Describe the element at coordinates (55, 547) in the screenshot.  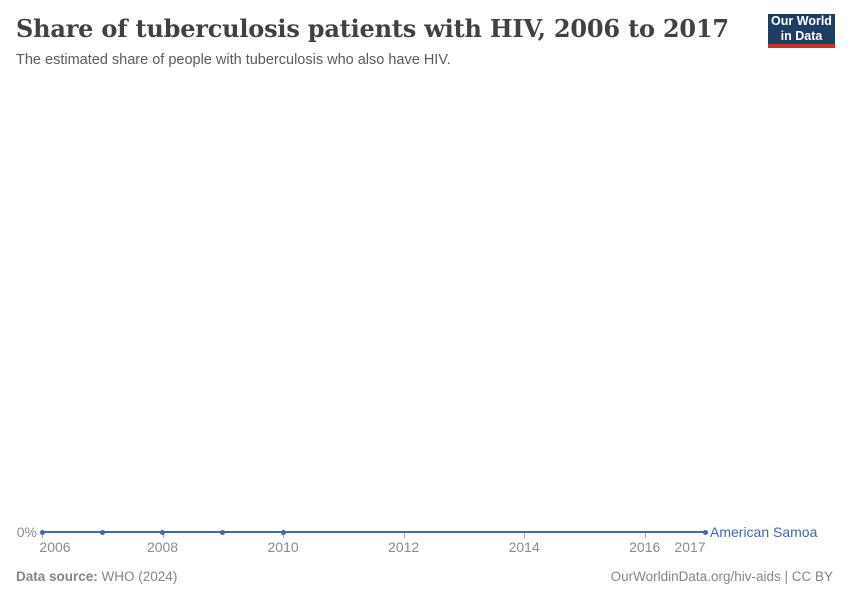
I see `x-tick-label: 2006` at that location.